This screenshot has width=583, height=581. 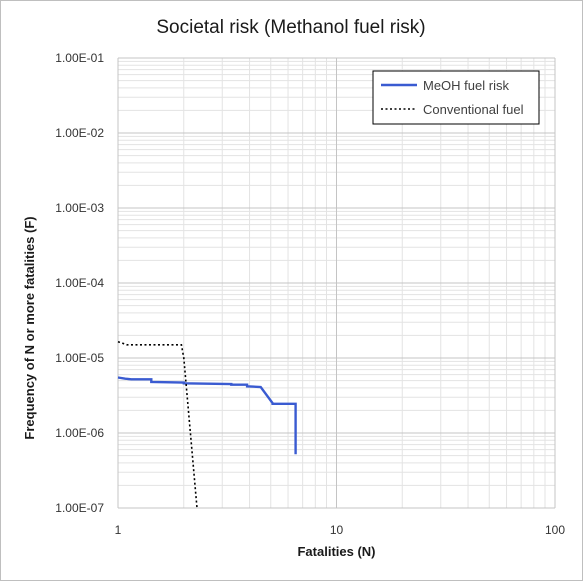 What do you see at coordinates (79, 358) in the screenshot?
I see `y-tick-label: 1.00E-05` at bounding box center [79, 358].